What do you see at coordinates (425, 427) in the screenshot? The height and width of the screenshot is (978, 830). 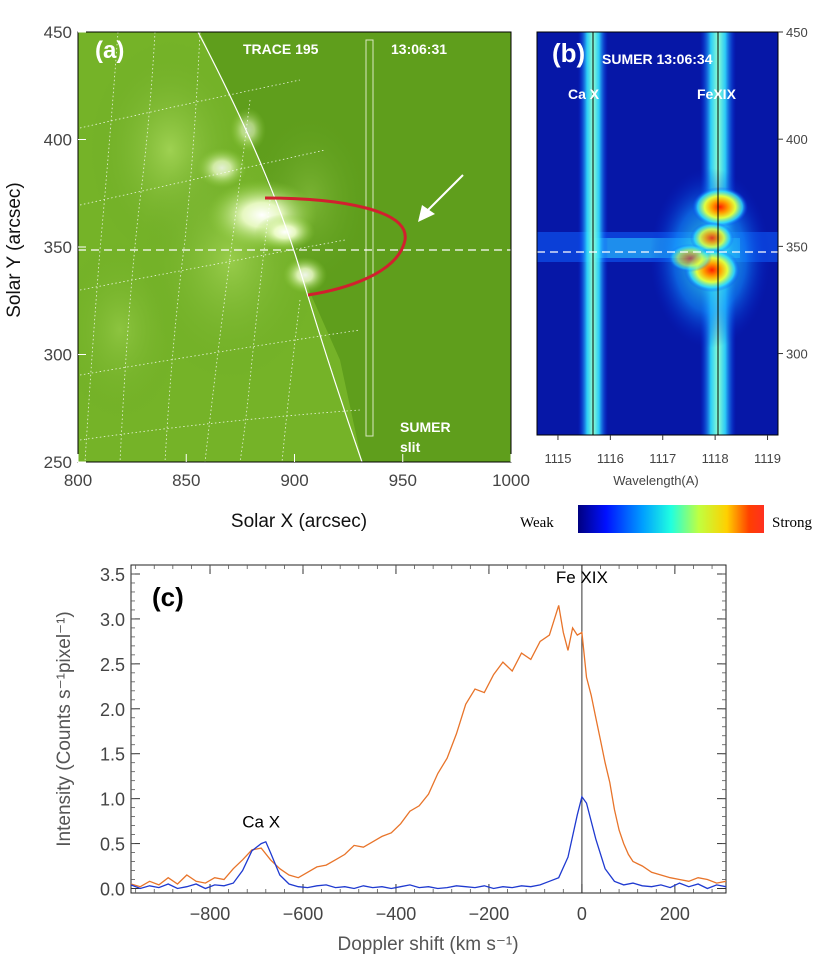 I see `slit-label-1: SUMER` at bounding box center [425, 427].